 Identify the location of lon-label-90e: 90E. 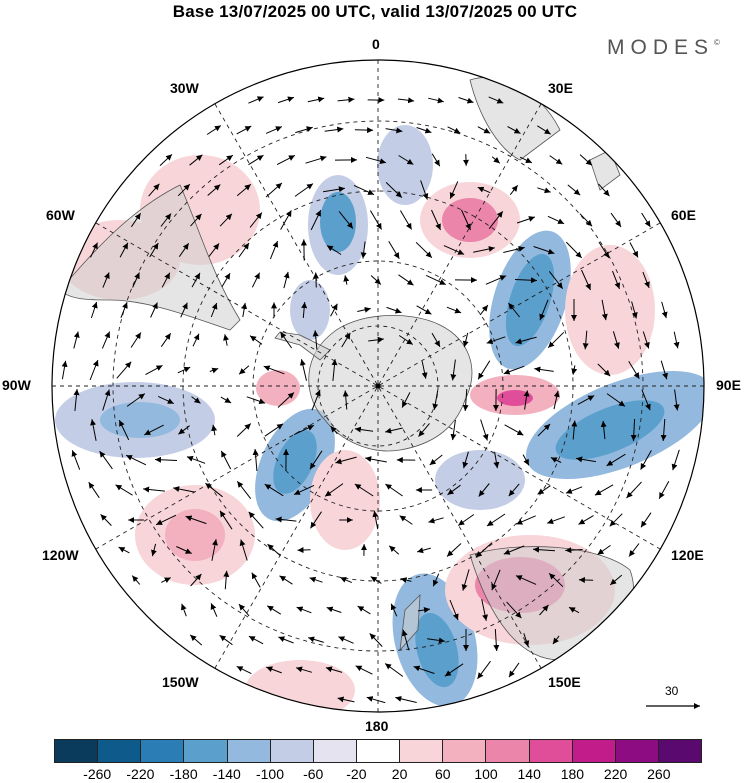
(728, 385).